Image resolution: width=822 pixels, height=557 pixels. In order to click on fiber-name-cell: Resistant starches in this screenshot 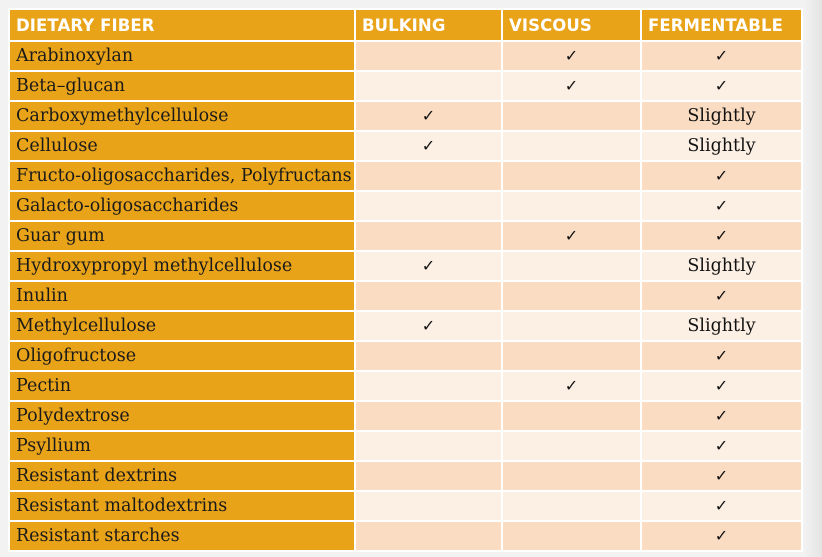, I will do `click(182, 536)`.